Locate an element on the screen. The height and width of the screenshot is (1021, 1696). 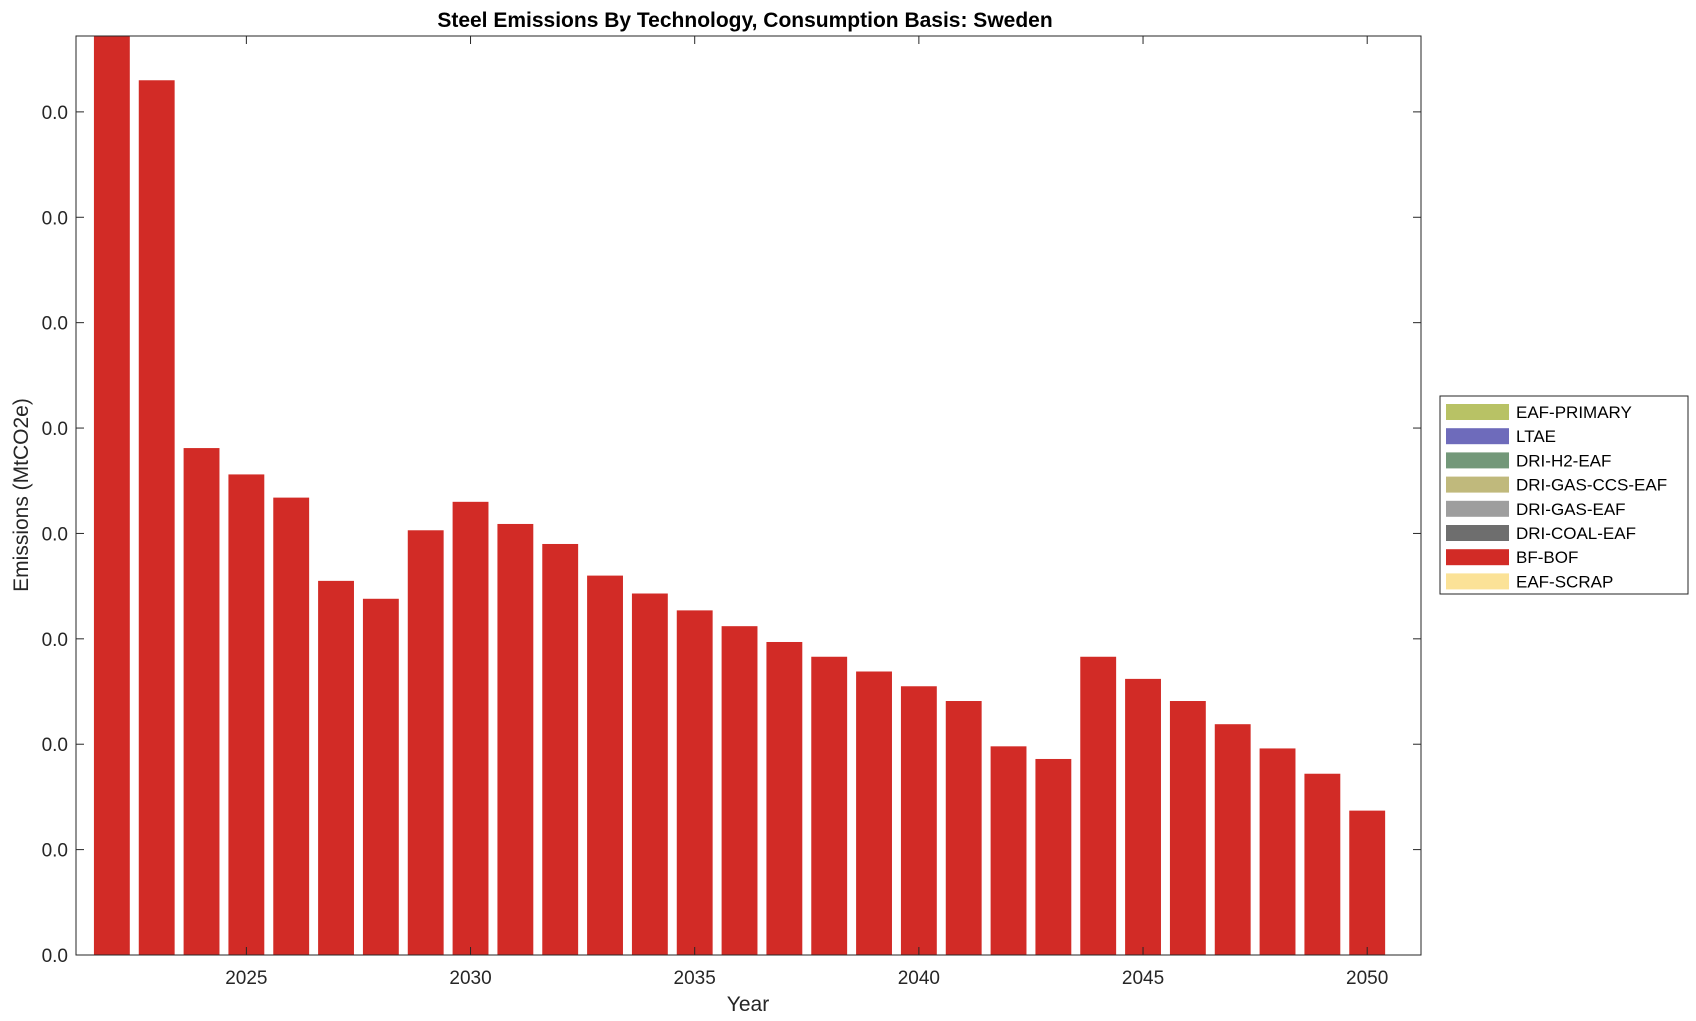
legend-swatch-bf-bof is located at coordinates (1477, 557).